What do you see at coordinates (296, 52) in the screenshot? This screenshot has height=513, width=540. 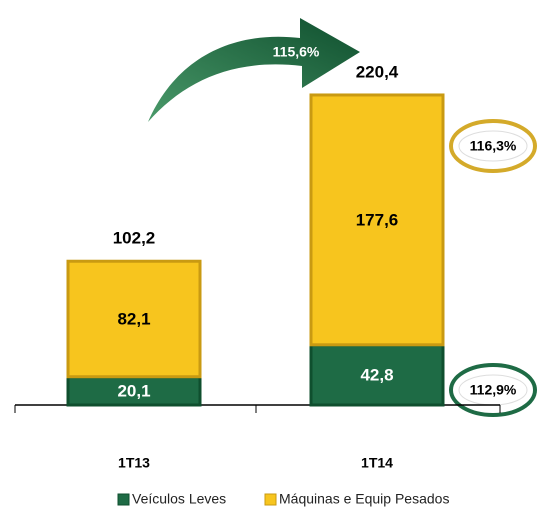 I see `annotation: 115,6%` at bounding box center [296, 52].